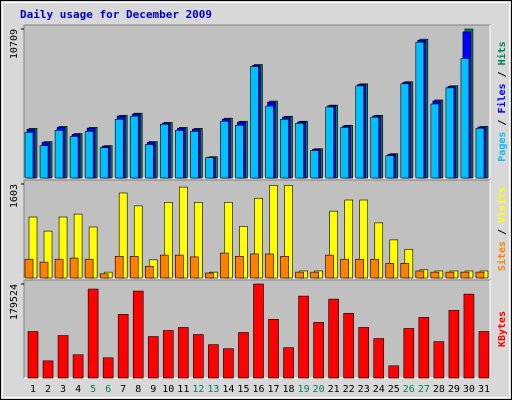 Image resolution: width=512 pixels, height=400 pixels. I want to click on x-tick-label: 7, so click(123, 389).